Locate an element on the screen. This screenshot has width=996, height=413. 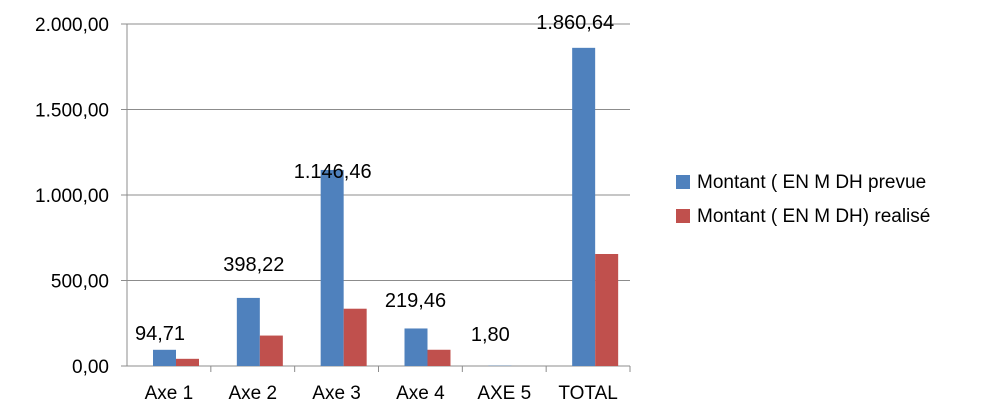
y-tick-label: 1.000,00 is located at coordinates (72, 196).